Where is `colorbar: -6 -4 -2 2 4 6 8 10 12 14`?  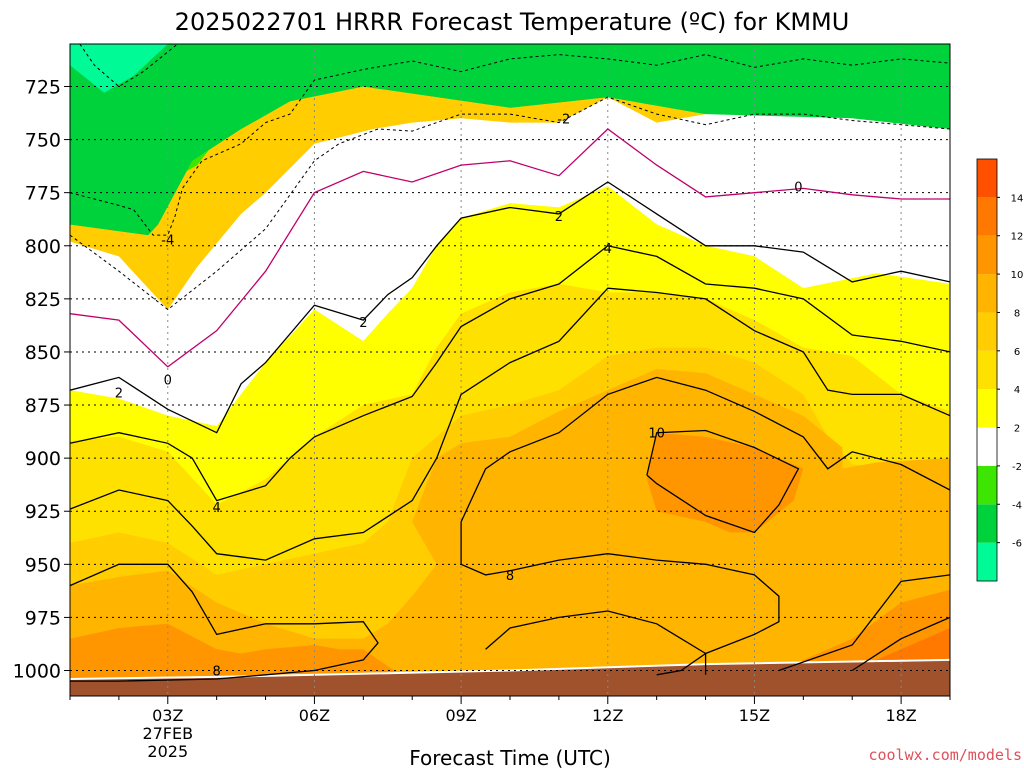
colorbar: -6 -4 -2 2 4 6 8 10 12 14 is located at coordinates (1000, 370).